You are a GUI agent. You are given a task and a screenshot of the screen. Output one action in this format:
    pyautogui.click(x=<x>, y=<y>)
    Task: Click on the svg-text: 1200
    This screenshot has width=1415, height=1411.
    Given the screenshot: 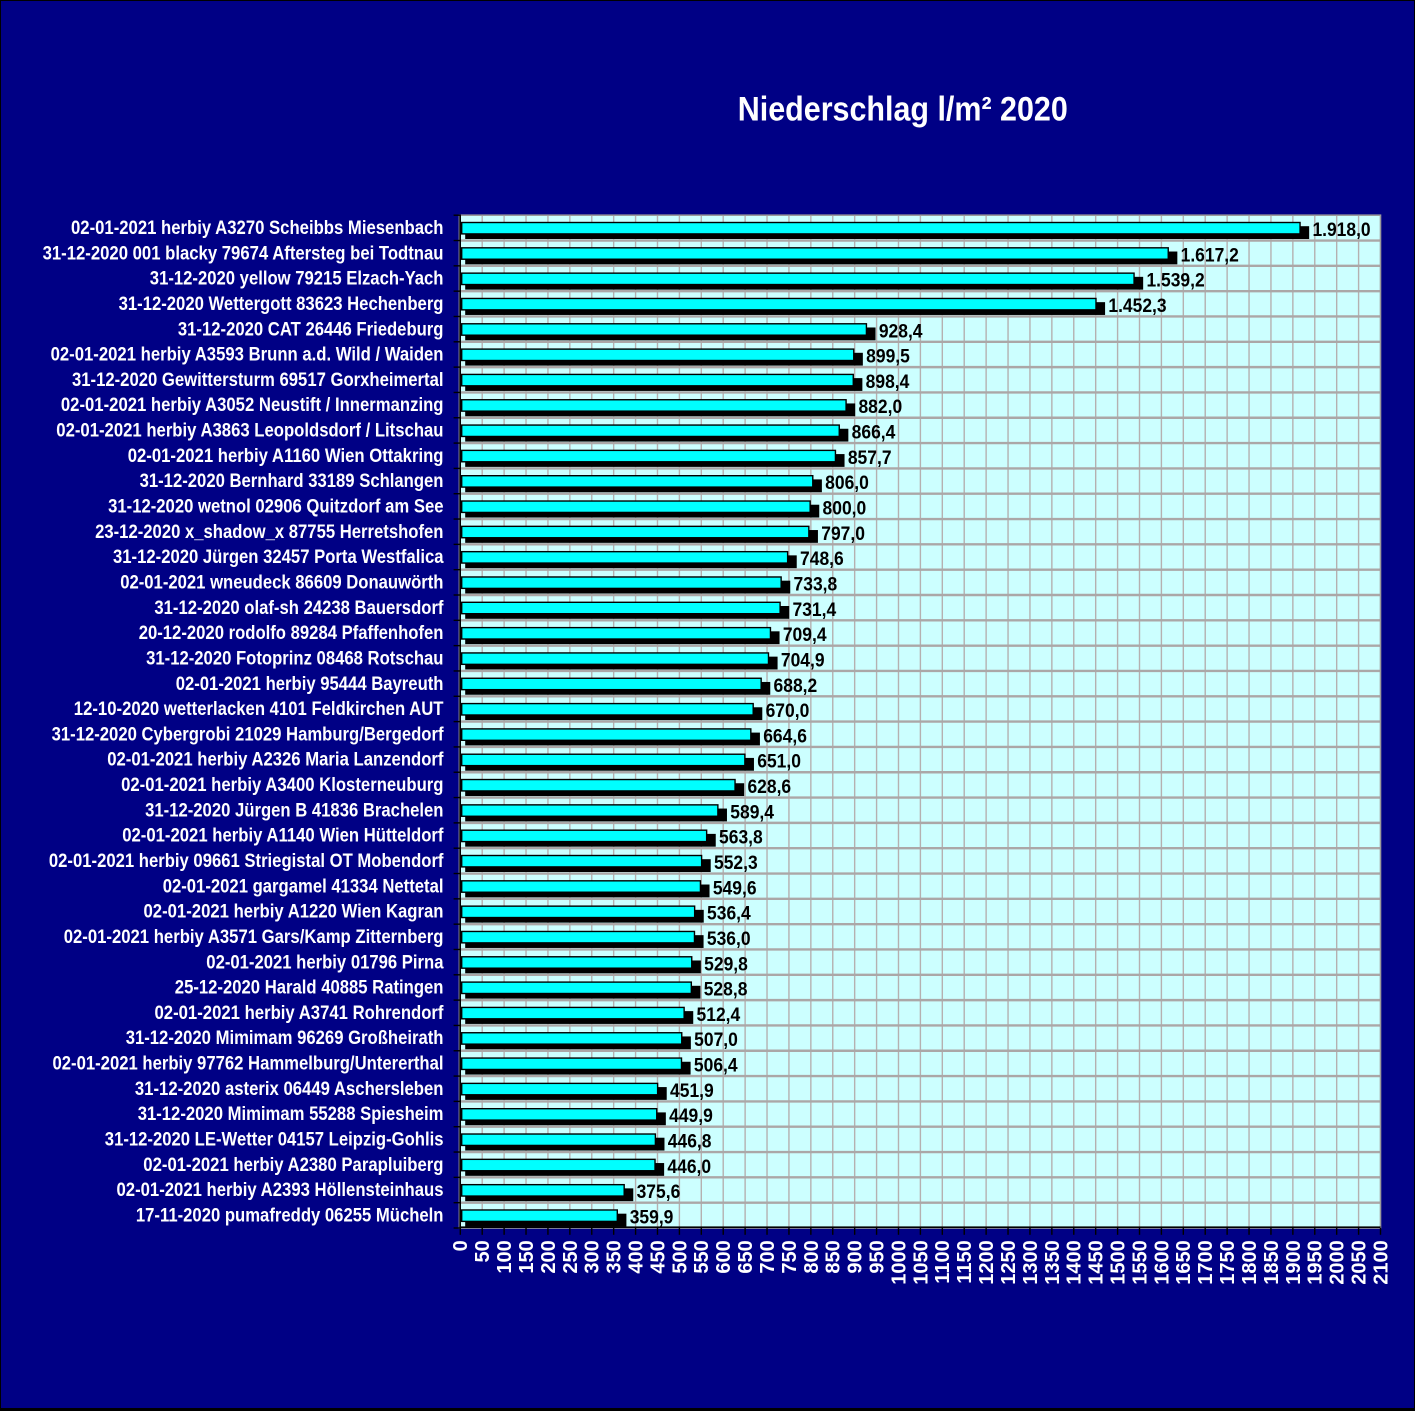 What is the action you would take?
    pyautogui.click(x=987, y=1262)
    